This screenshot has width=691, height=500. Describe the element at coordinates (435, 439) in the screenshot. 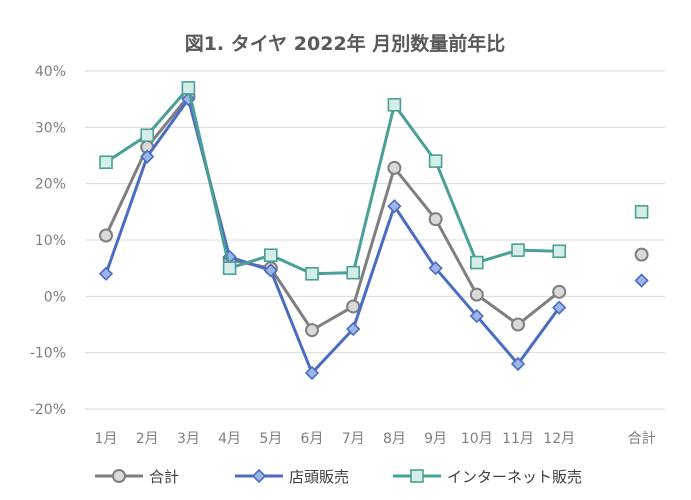

I see `x-tick-label: 9月` at that location.